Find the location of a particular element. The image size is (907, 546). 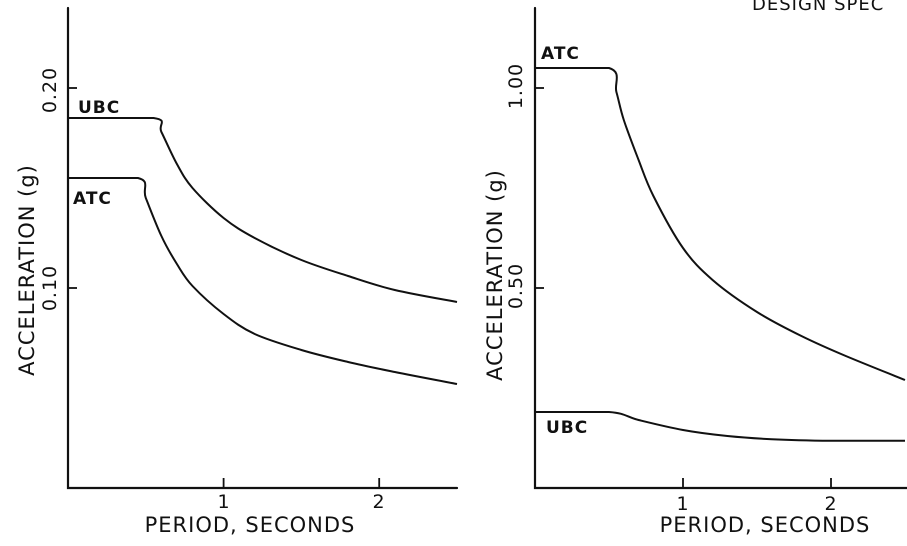

left-series-label-ubc: UBC is located at coordinates (99, 108).